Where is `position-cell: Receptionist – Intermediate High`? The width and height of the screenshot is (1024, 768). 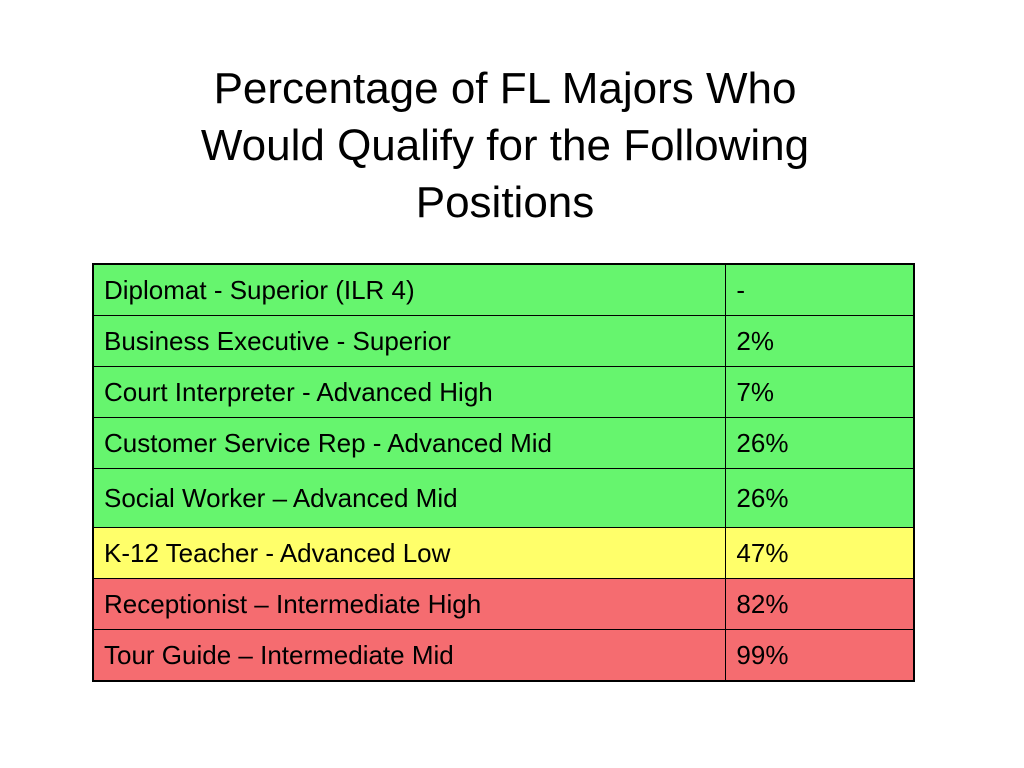 position-cell: Receptionist – Intermediate High is located at coordinates (409, 604).